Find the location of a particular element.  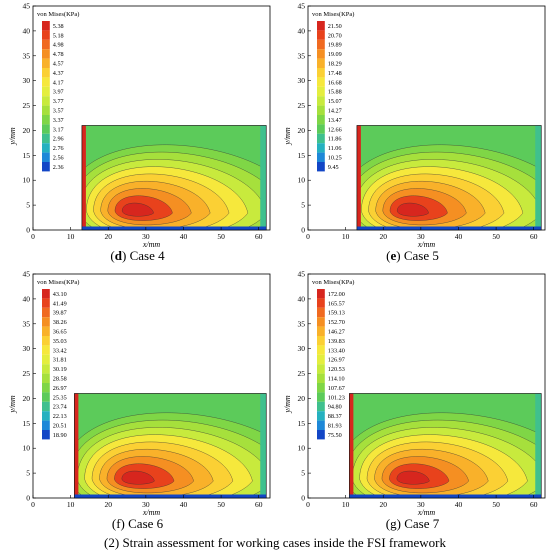

legend-value: 2.76 is located at coordinates (58, 148).